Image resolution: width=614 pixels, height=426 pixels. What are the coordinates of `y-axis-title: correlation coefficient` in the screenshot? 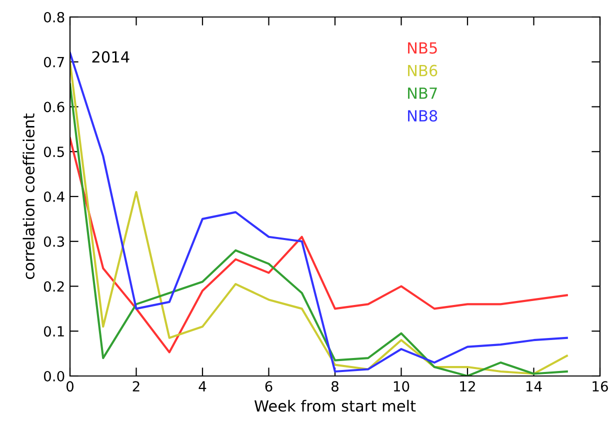 It's located at (28, 197).